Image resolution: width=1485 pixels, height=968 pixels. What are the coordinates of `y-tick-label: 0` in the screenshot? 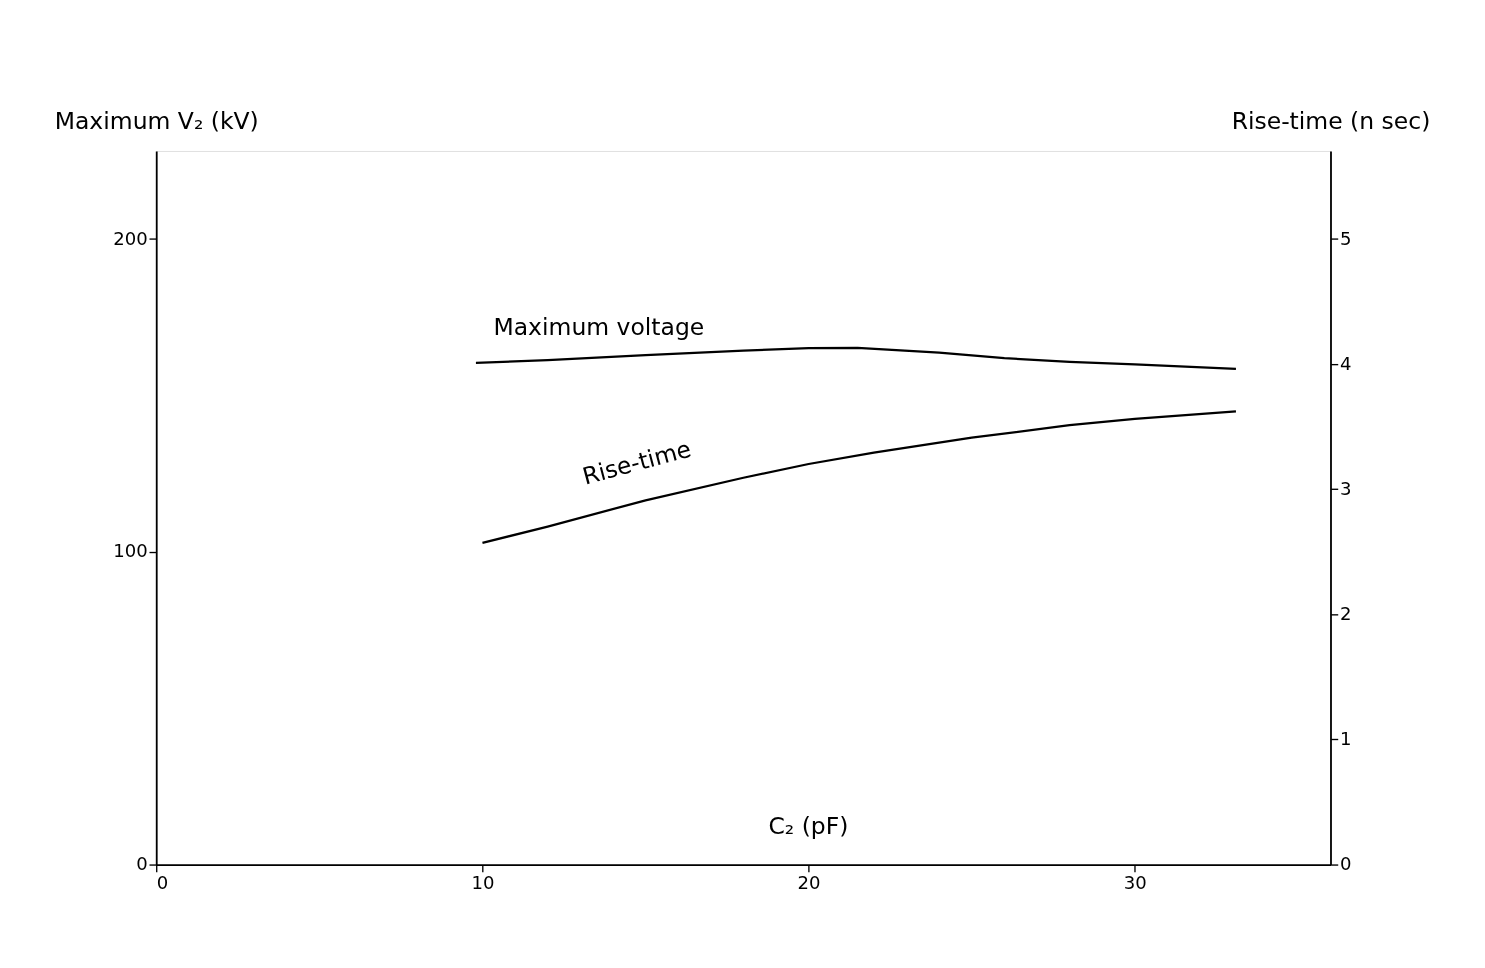 It's located at (142, 864).